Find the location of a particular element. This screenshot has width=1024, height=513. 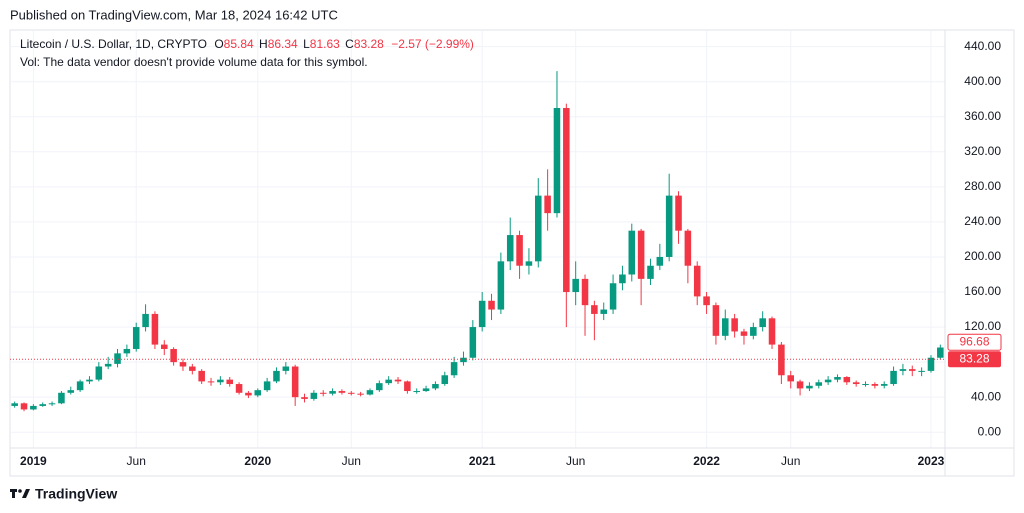

ohlc-value: 85.84 is located at coordinates (239, 44).